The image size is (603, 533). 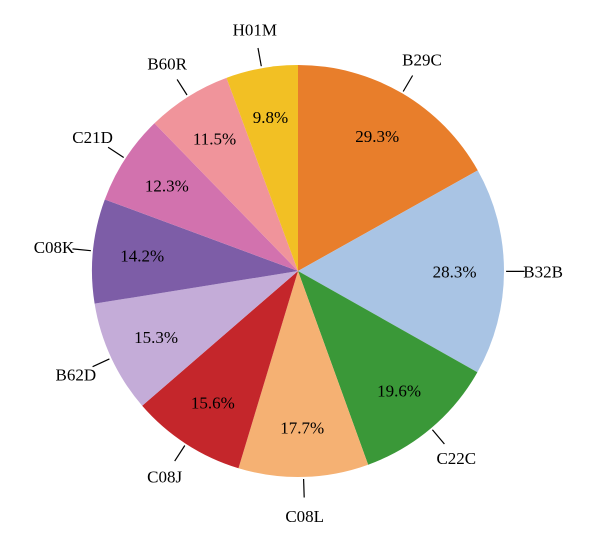 I want to click on percent-label-C21D: 12.3%, so click(x=167, y=186).